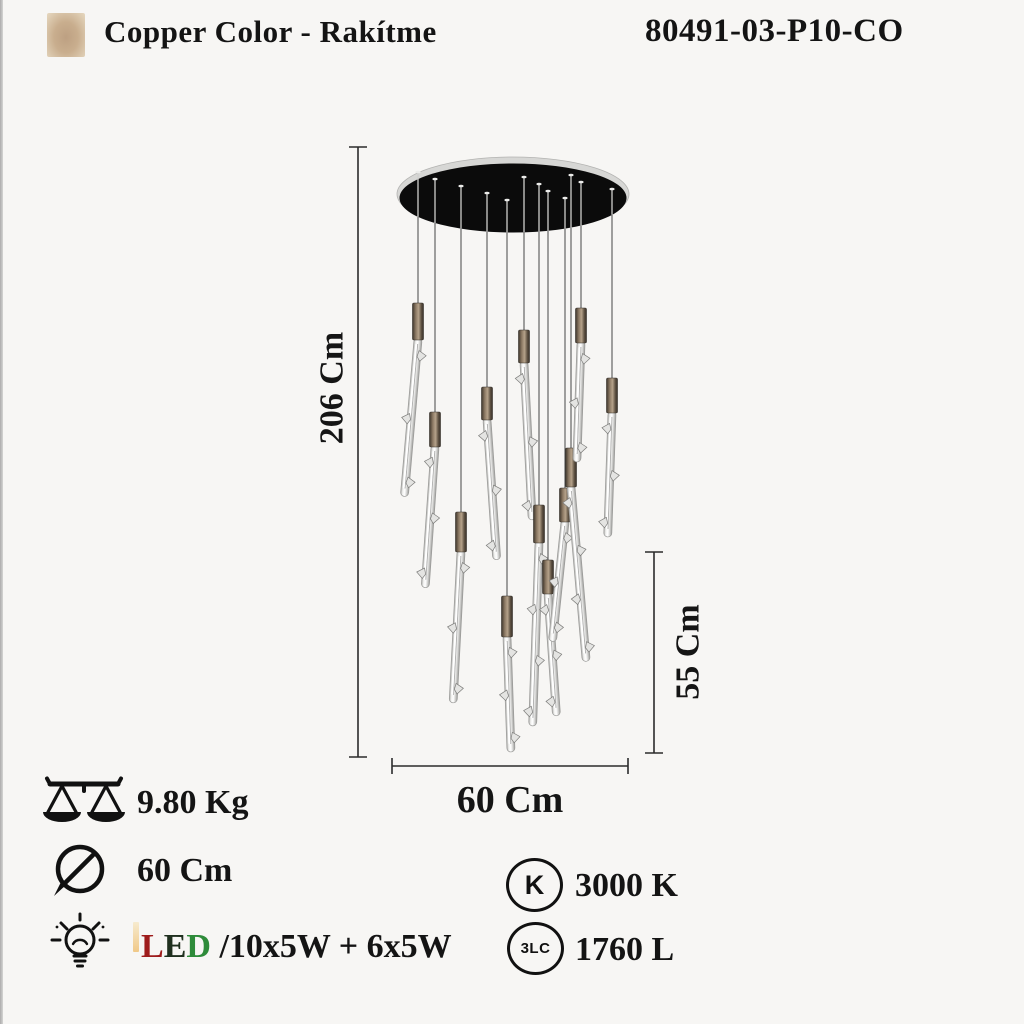 The width and height of the screenshot is (1024, 1024). Describe the element at coordinates (654, 652) in the screenshot. I see `drop-dimension` at that location.